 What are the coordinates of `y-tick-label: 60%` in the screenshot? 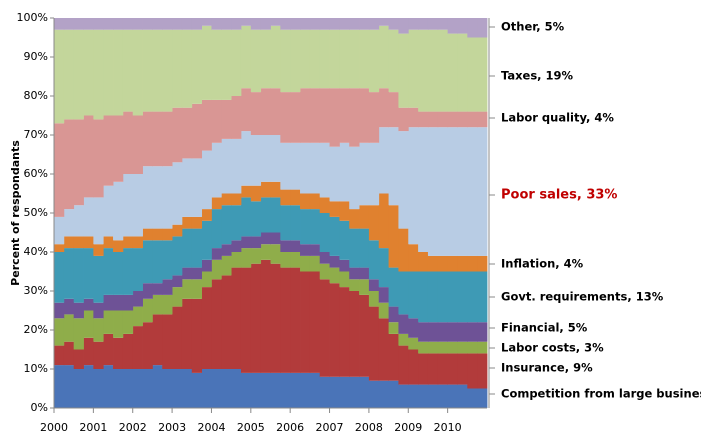 It's located at (36, 173).